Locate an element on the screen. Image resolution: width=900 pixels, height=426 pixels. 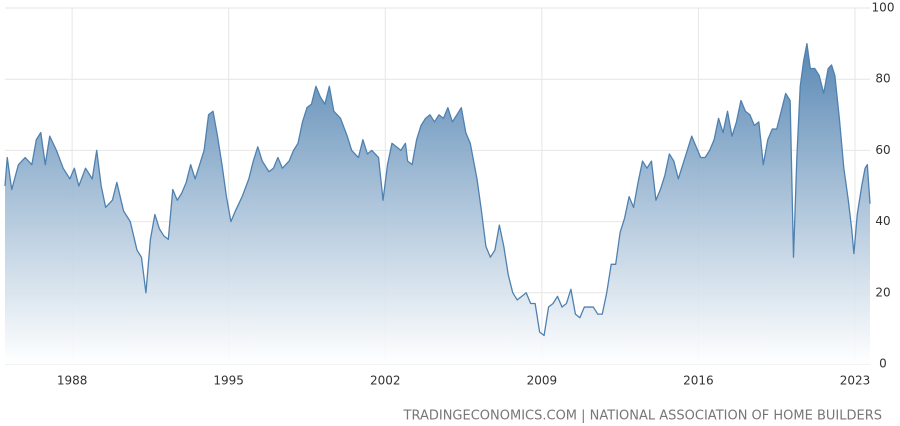
x-tick-label: 2016 is located at coordinates (698, 381).